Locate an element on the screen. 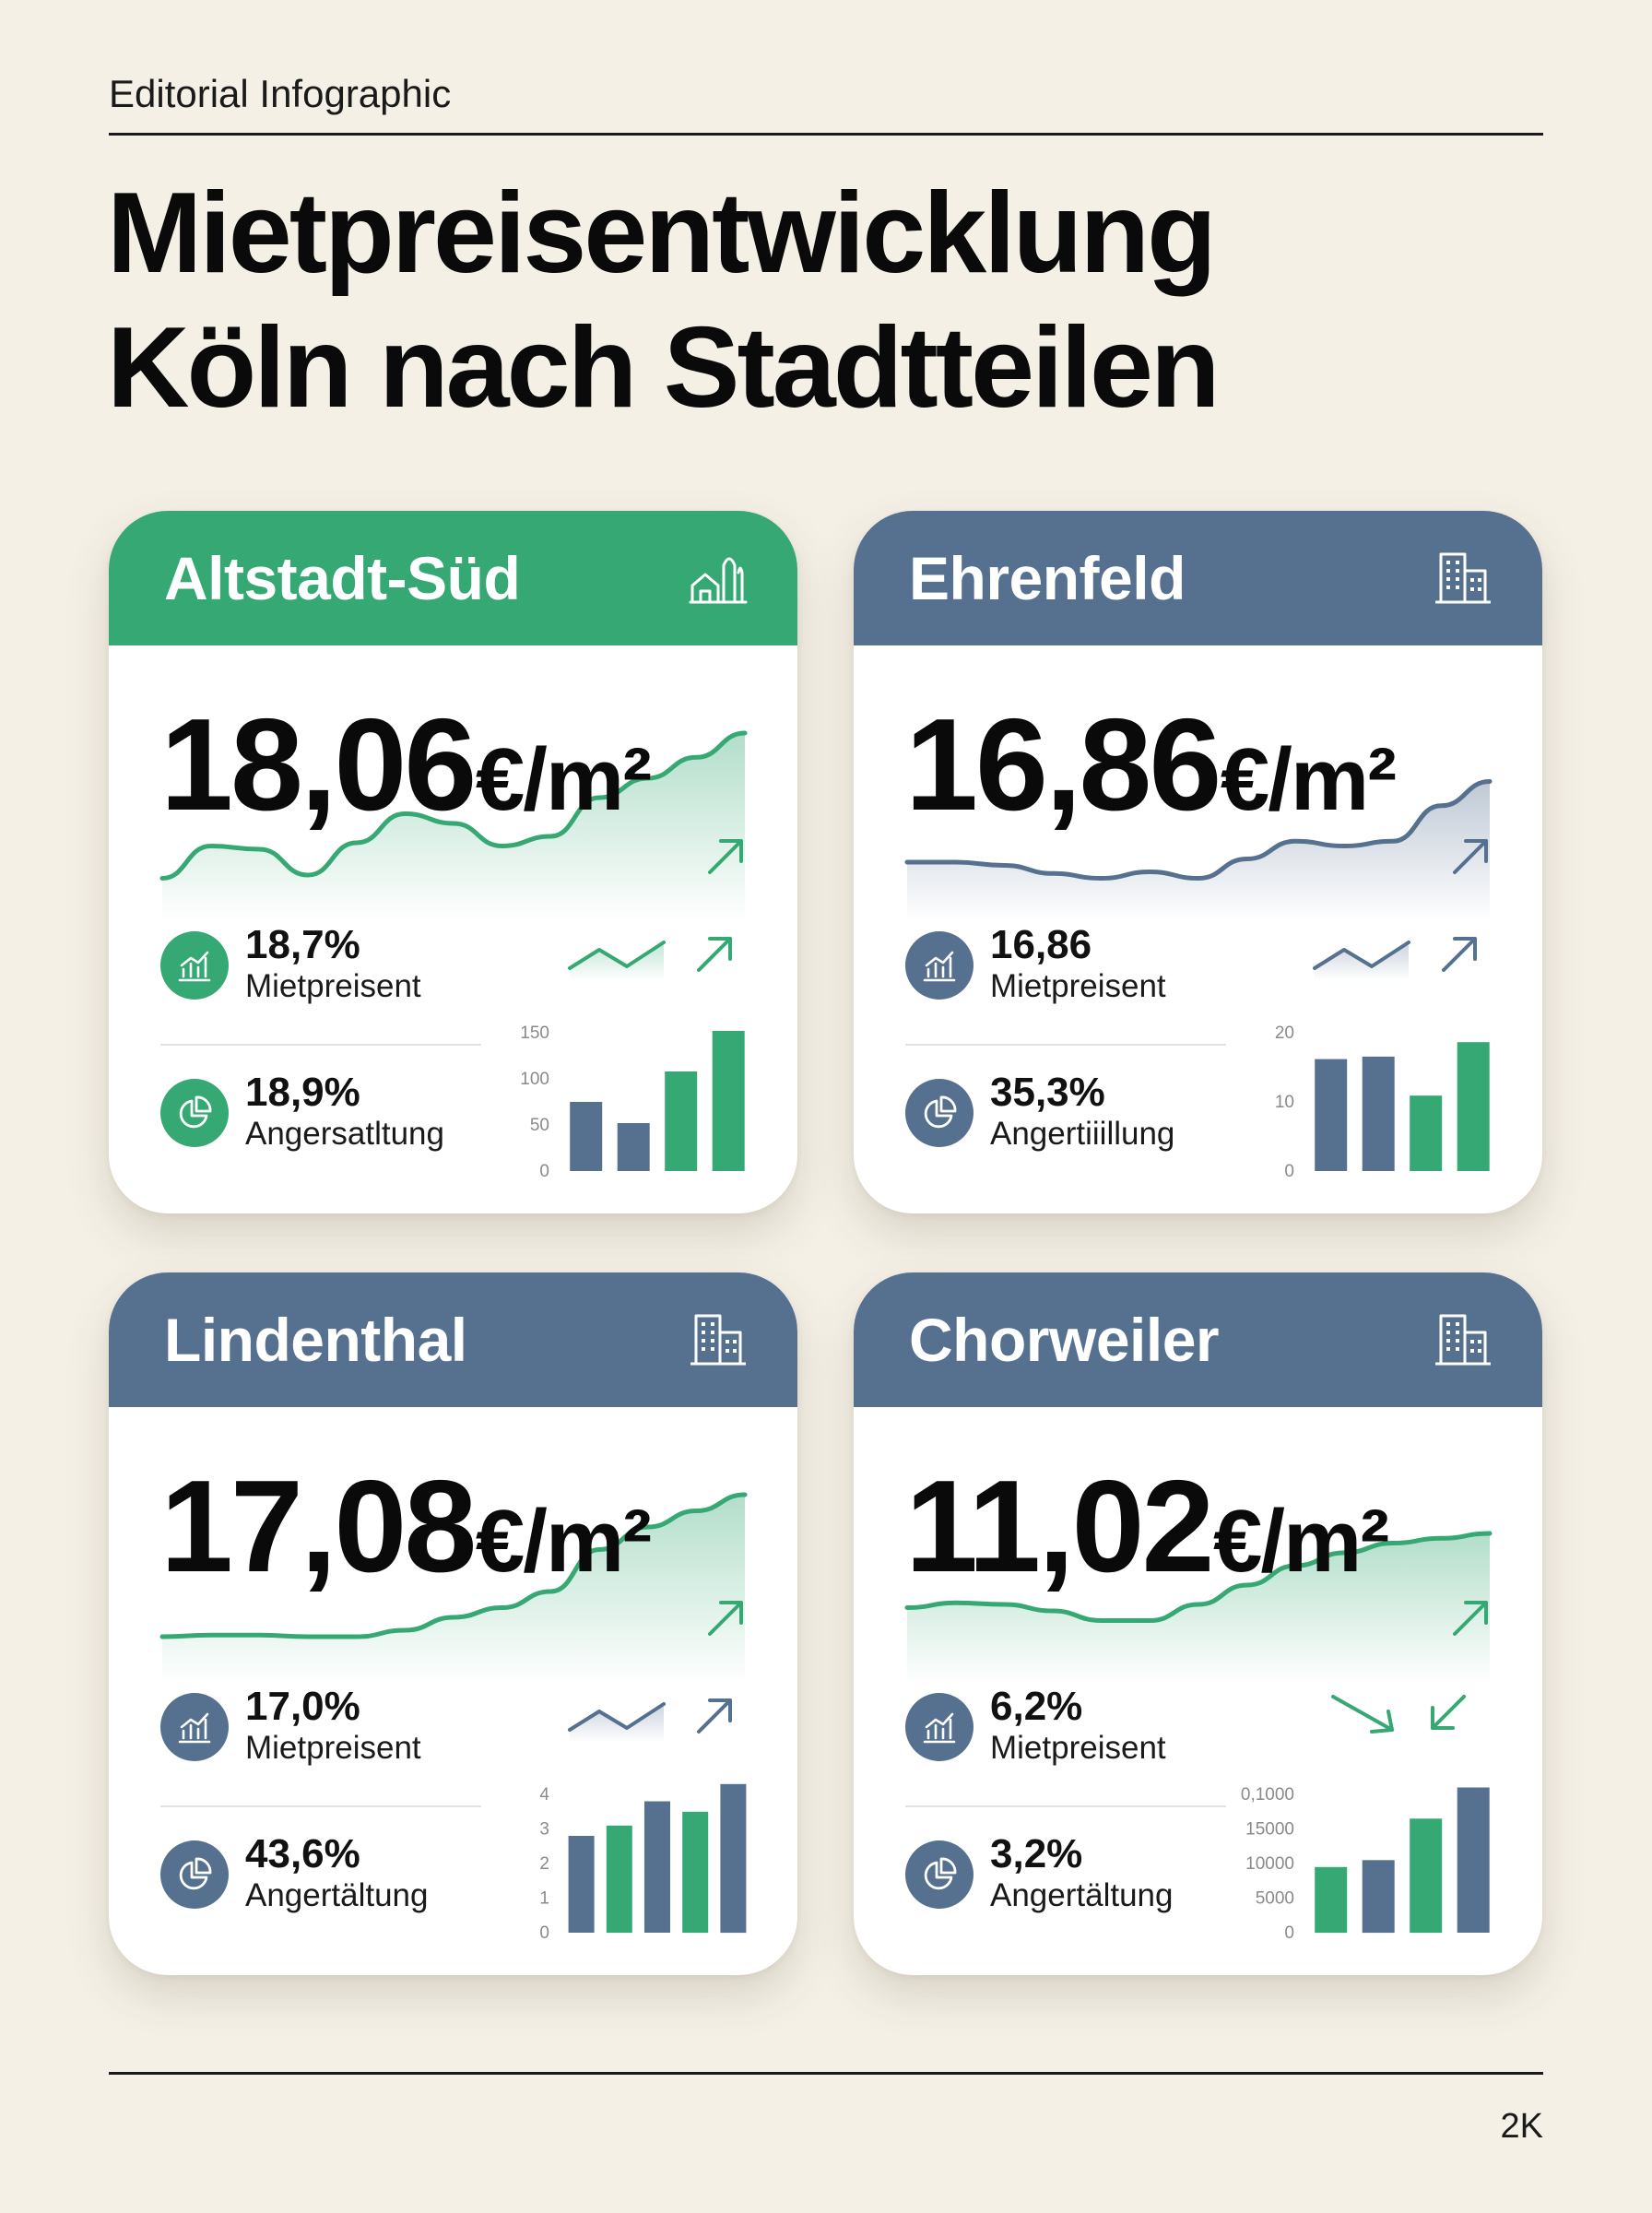 The width and height of the screenshot is (1652, 2213). stat-label: Angertiiillung is located at coordinates (1082, 1134).